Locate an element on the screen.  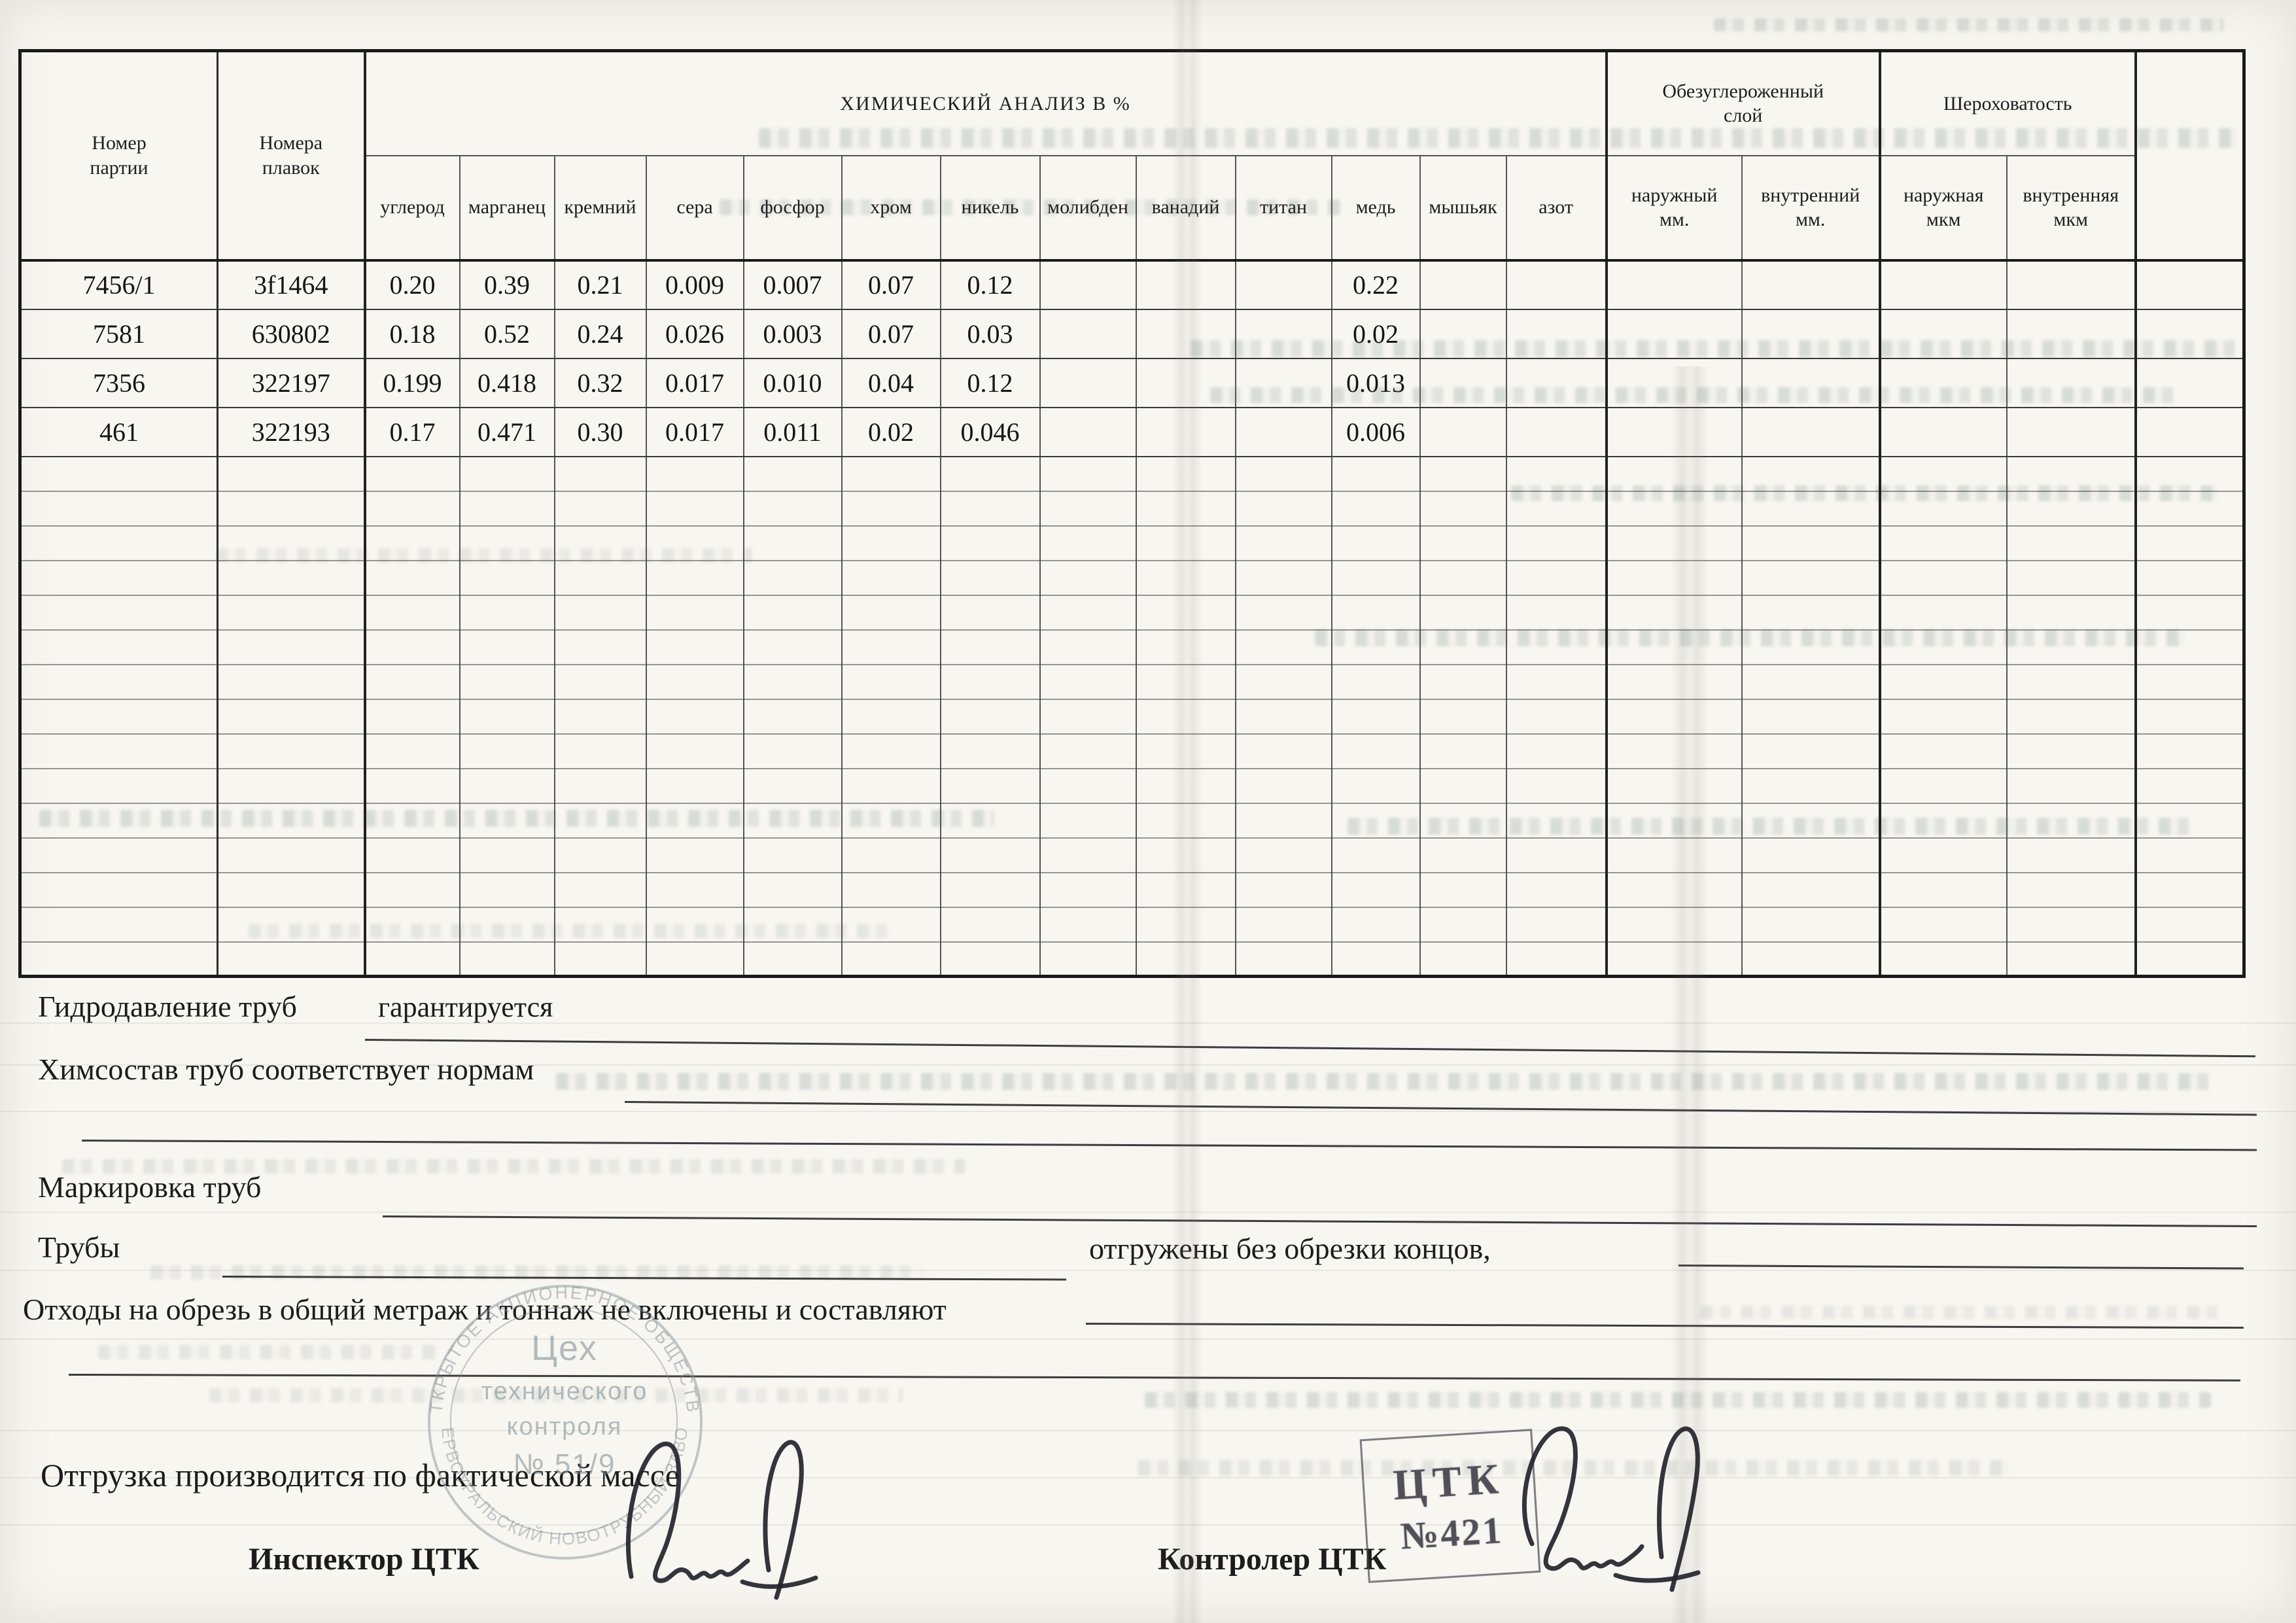
table-cell: 0.011 is located at coordinates (792, 432).